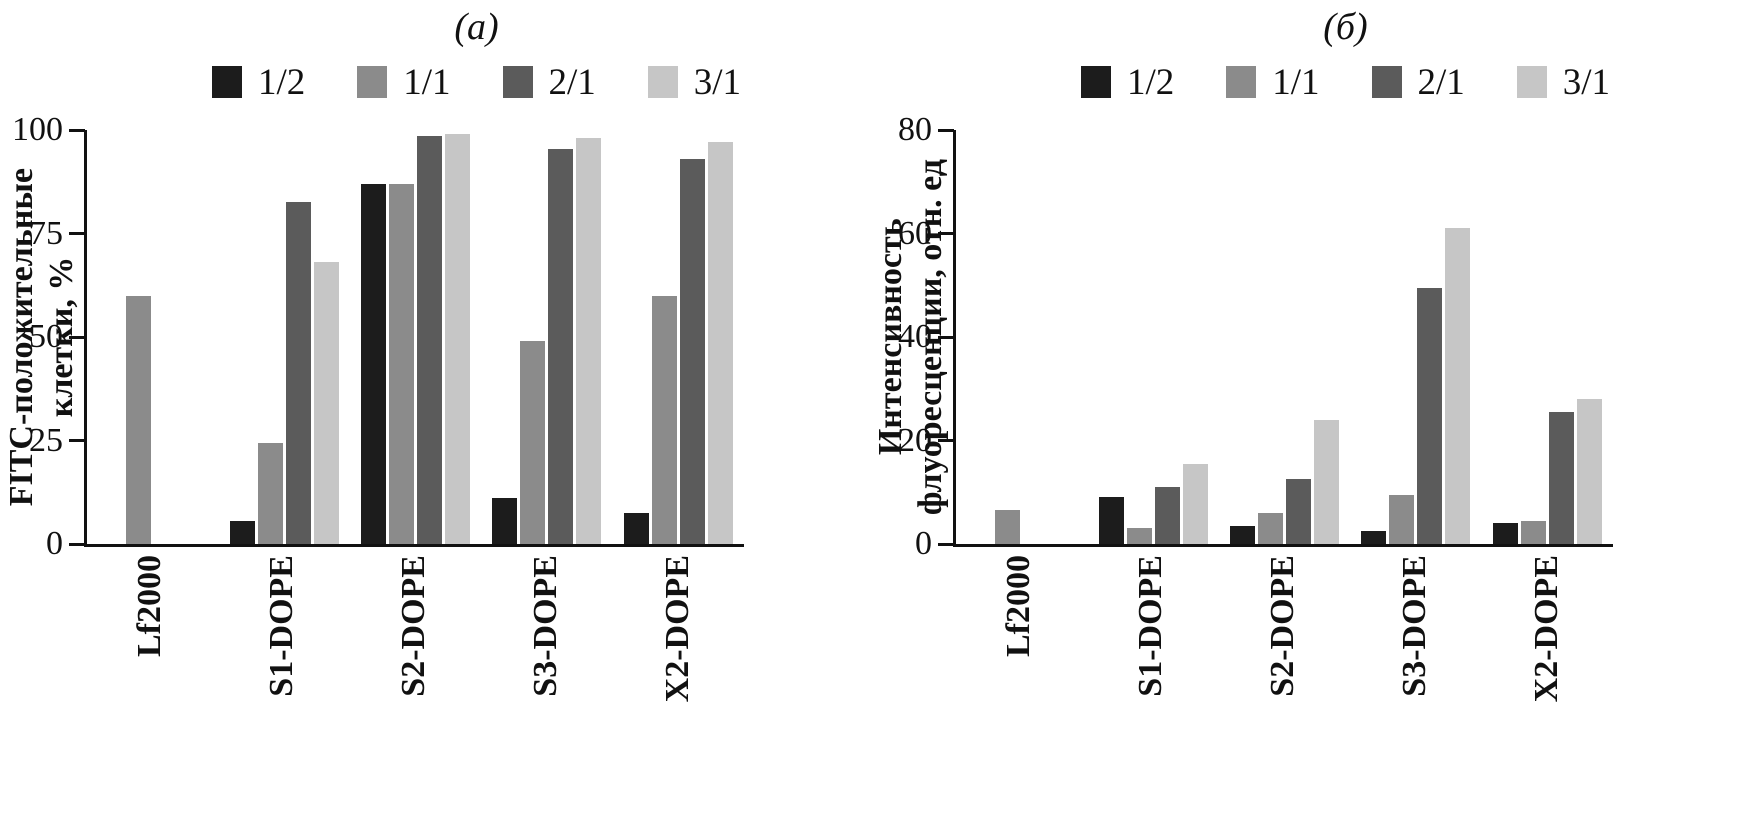 The image size is (1739, 817). Describe the element at coordinates (915, 233) in the screenshot. I see `y-tick-label: 60` at that location.